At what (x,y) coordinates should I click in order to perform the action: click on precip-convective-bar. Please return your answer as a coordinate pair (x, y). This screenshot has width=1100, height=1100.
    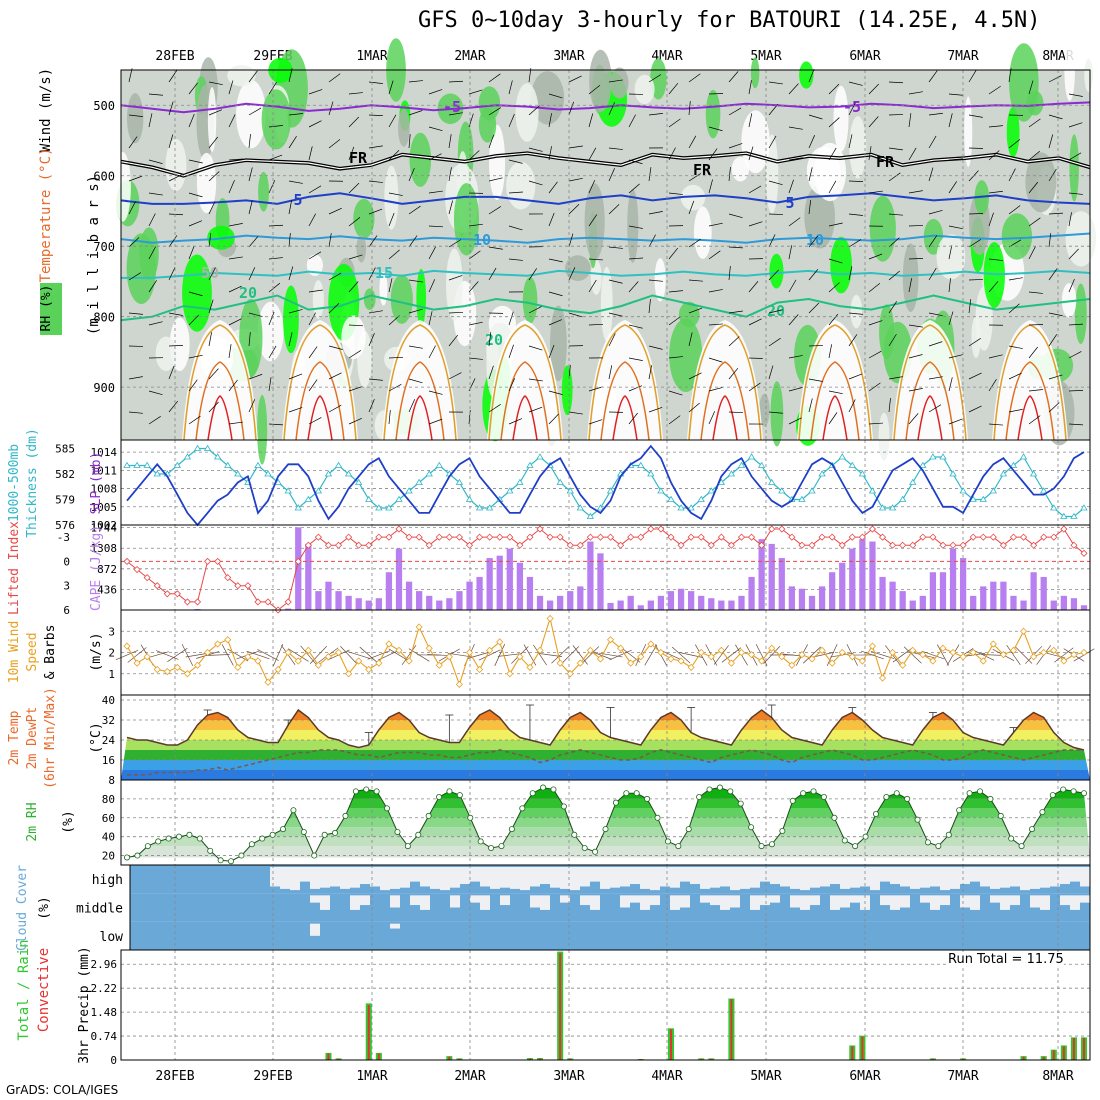
    Looking at the image, I should click on (862, 1048).